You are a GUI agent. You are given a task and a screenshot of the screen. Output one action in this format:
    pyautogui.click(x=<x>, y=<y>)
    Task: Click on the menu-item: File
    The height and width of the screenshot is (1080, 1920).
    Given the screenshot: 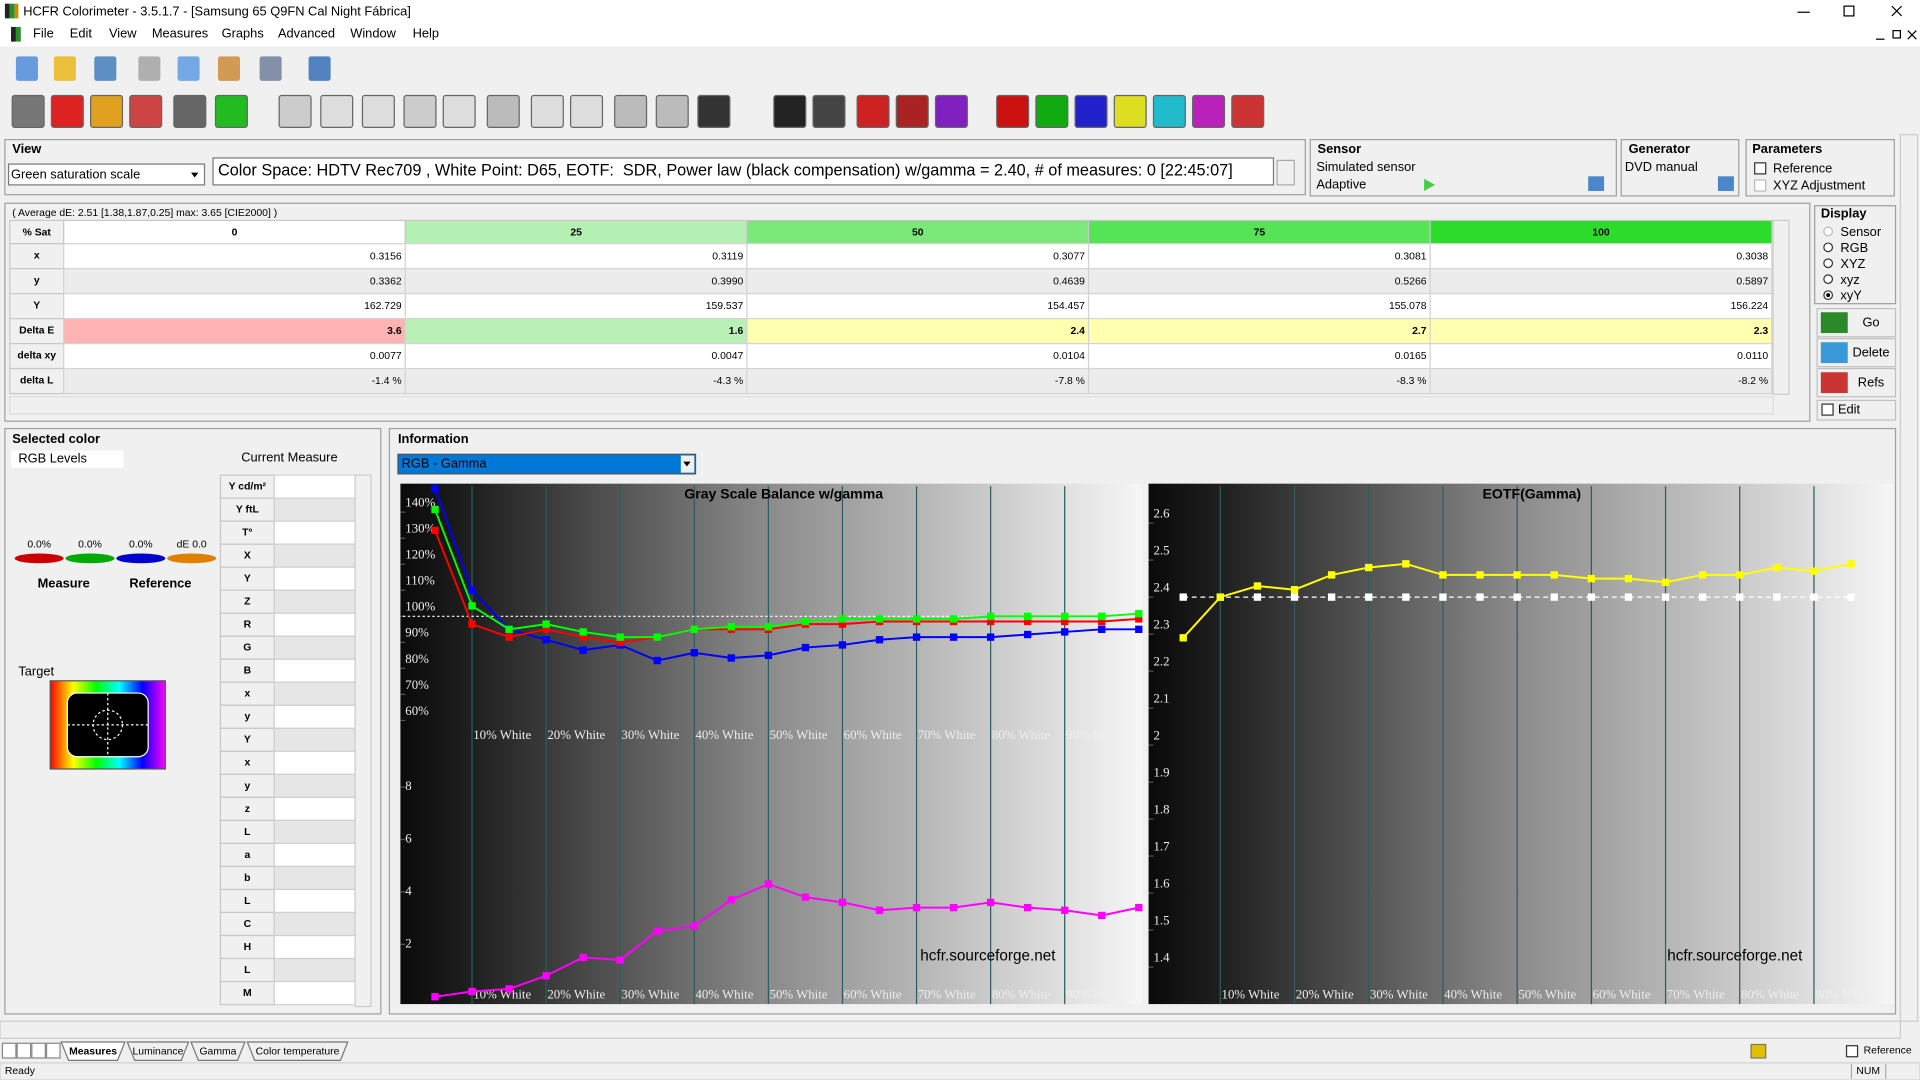 What is the action you would take?
    pyautogui.click(x=43, y=33)
    